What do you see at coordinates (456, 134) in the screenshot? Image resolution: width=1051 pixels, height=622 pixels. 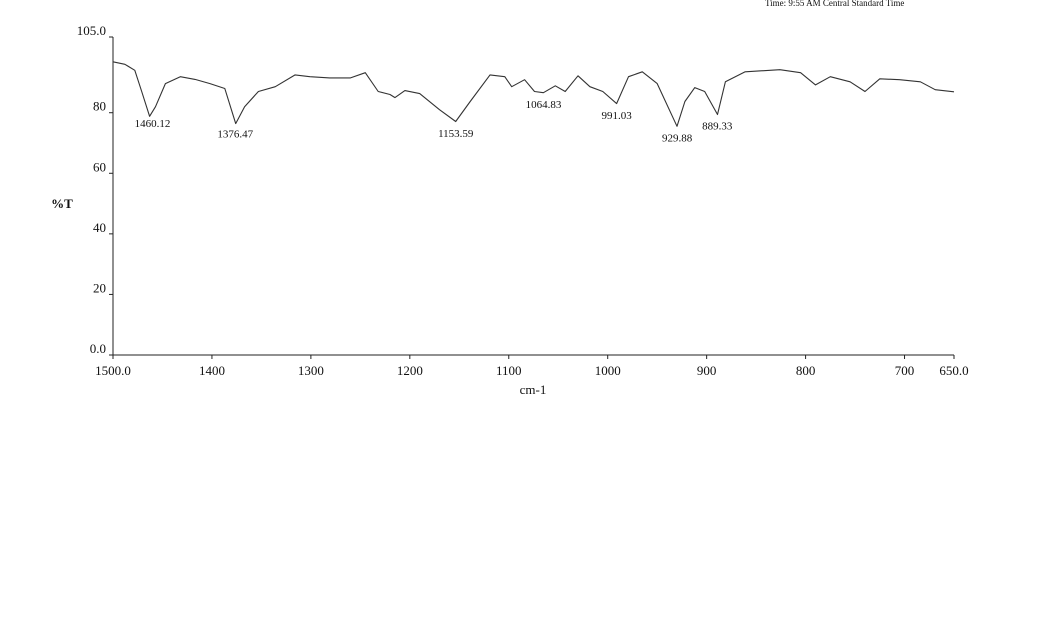 I see `peak-label: 1153.59` at bounding box center [456, 134].